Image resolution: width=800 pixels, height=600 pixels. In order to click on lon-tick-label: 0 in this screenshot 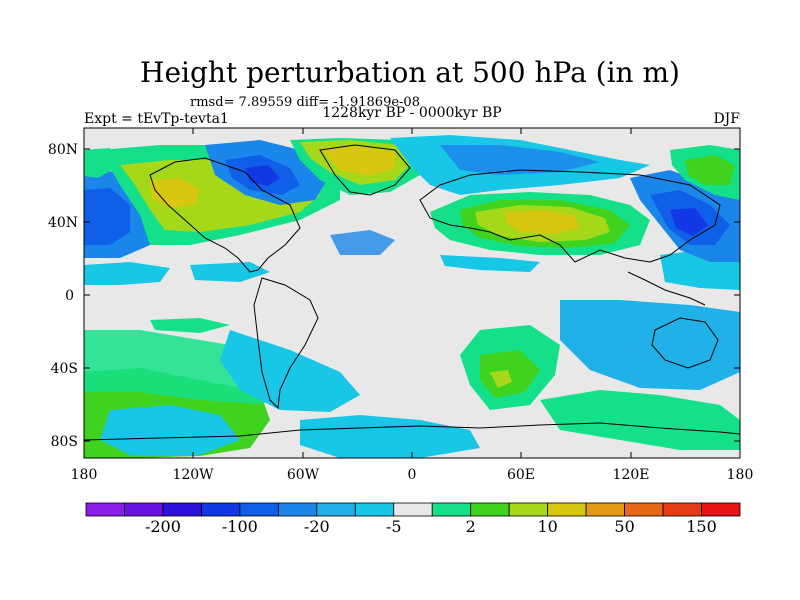, I will do `click(412, 475)`.